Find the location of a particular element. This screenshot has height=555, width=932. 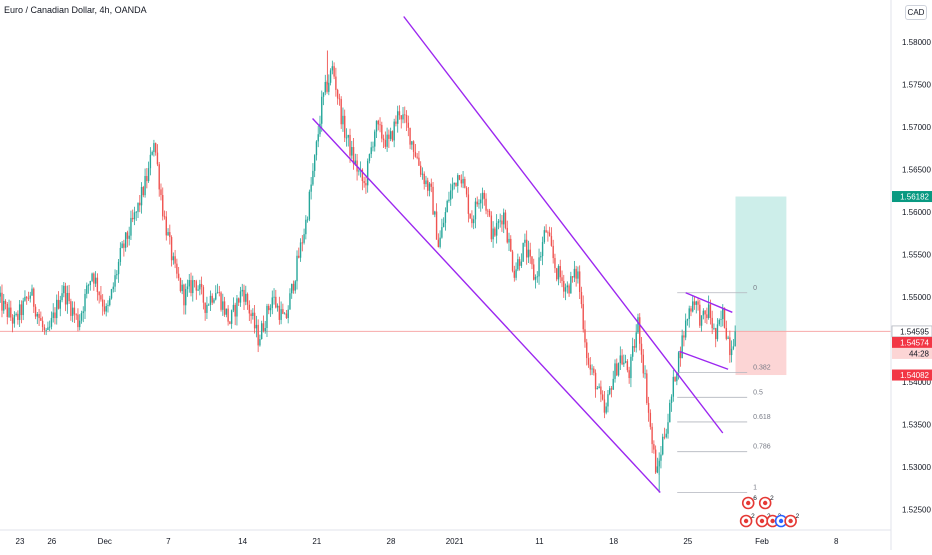

event-marker-dot is located at coordinates (765, 503).